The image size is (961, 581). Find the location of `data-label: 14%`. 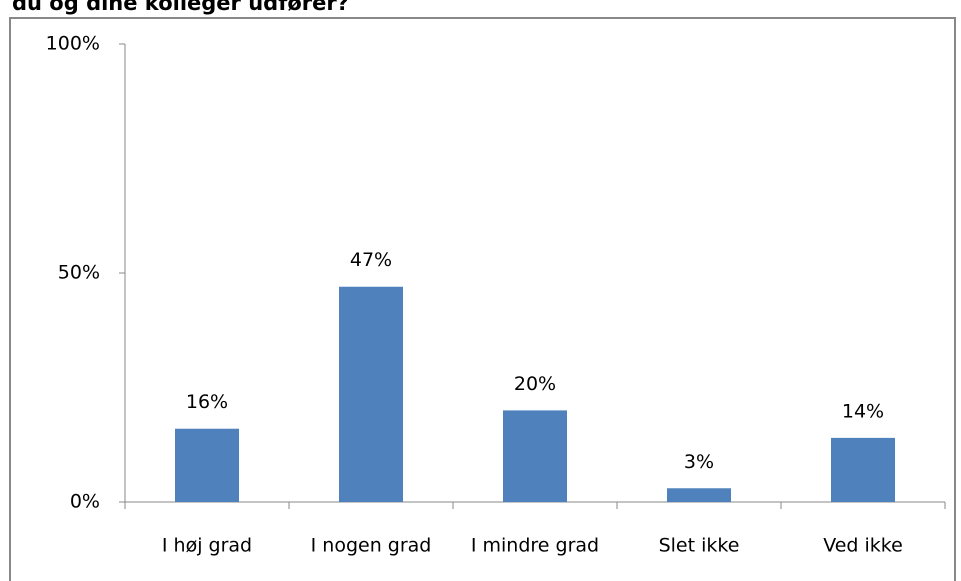

data-label: 14% is located at coordinates (863, 411).